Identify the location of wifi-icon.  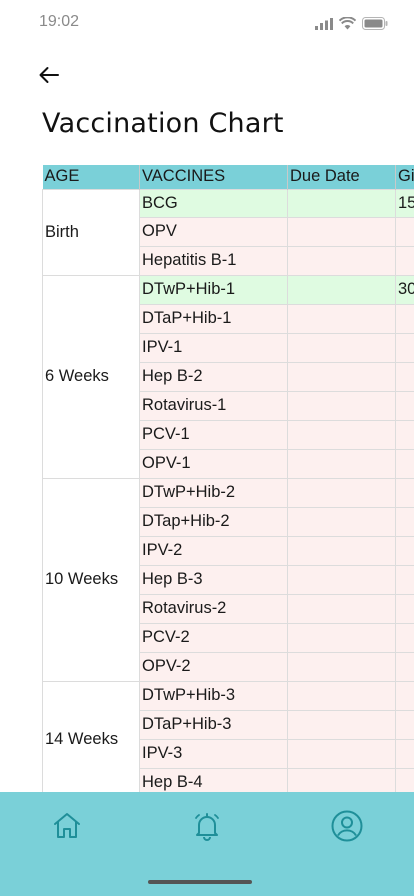
(347, 24).